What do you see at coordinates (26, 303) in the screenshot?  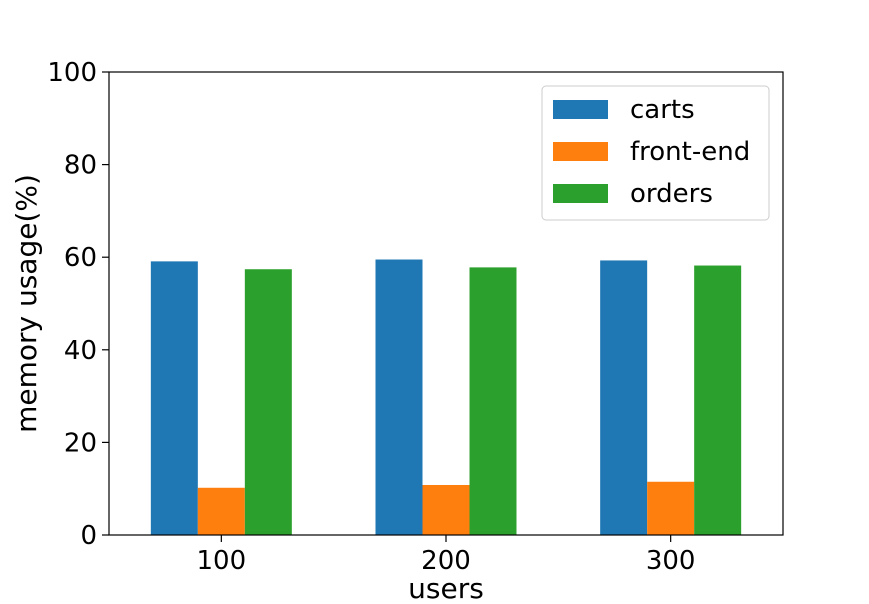 I see `y-axis-label: memory usage(%)` at bounding box center [26, 303].